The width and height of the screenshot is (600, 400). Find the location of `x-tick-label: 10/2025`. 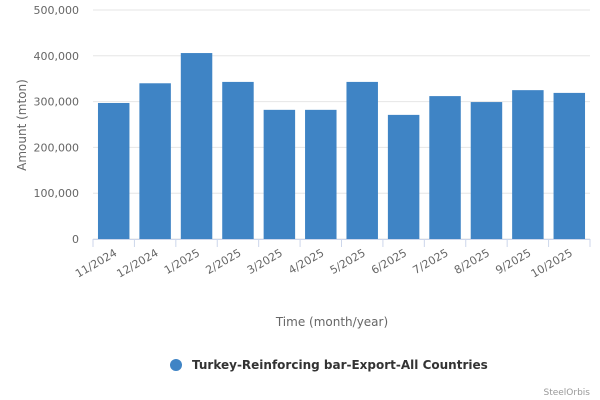

x-tick-label: 10/2025 is located at coordinates (552, 263).